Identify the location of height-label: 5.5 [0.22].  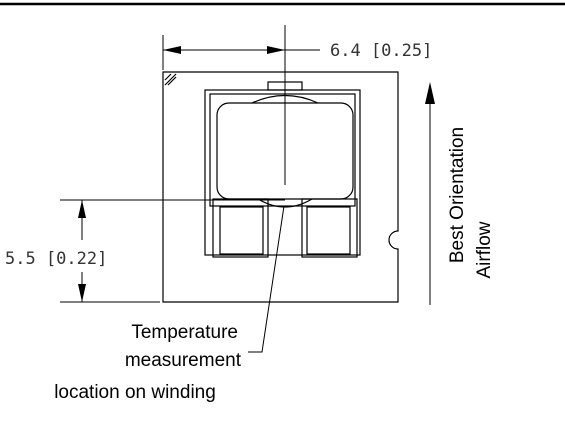
(56, 259).